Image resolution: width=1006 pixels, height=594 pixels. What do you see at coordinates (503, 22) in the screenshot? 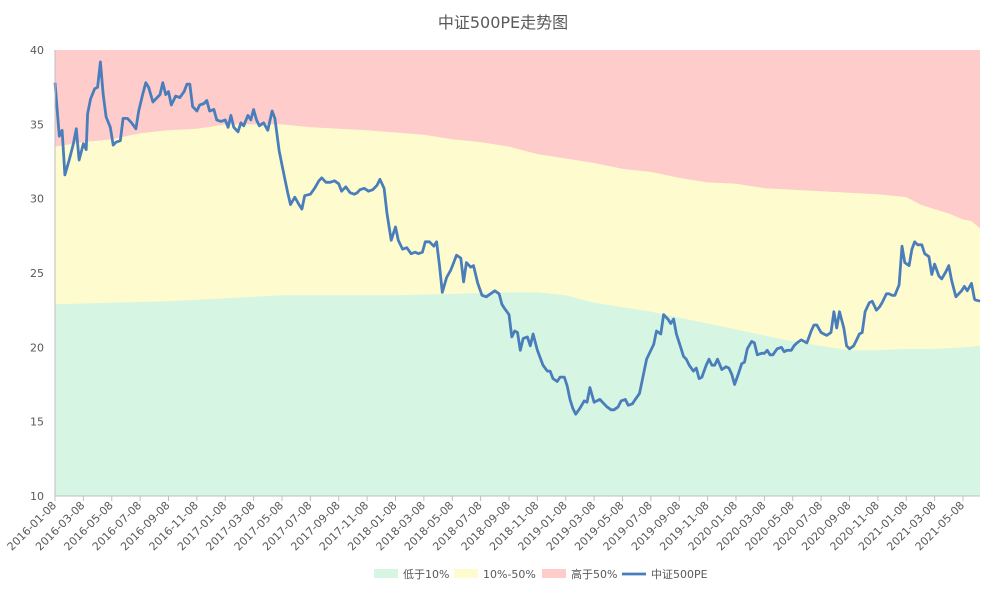
I see `chart-title: 中证500PE走势图` at bounding box center [503, 22].